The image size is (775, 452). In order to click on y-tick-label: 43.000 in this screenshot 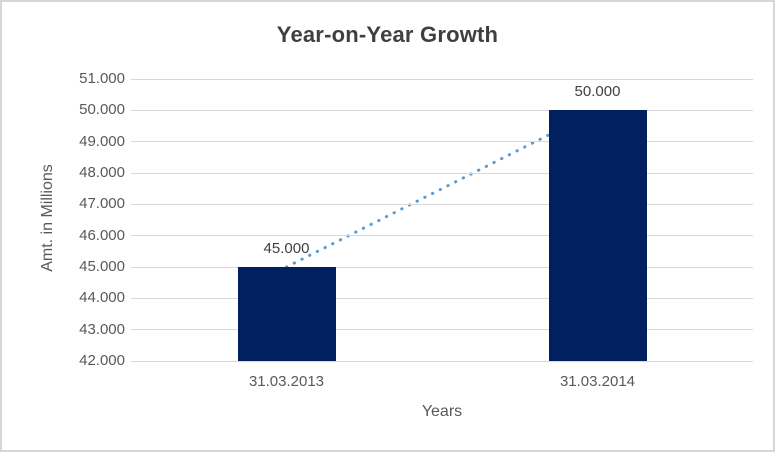, I will do `click(102, 329)`.